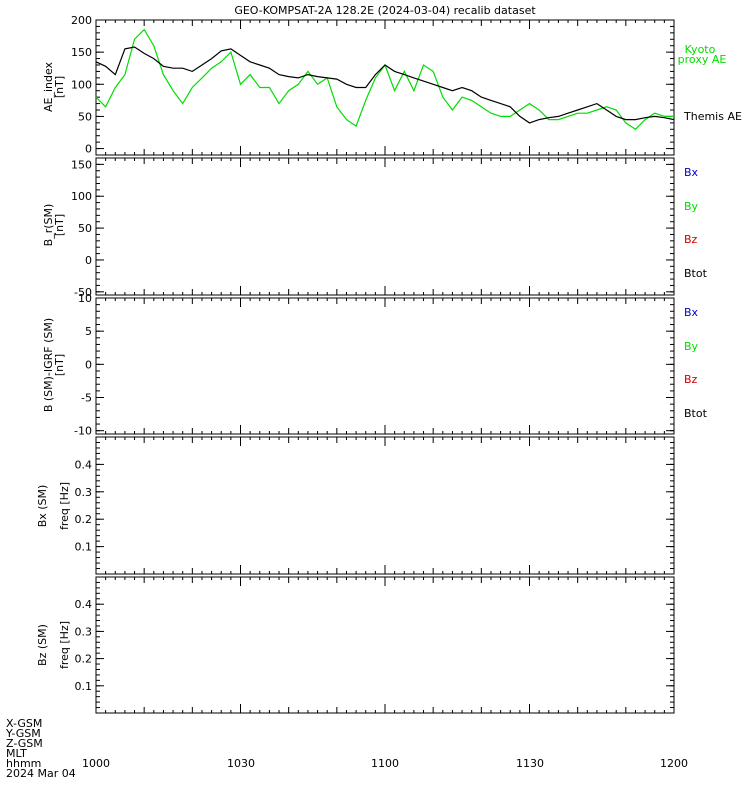 The width and height of the screenshot is (750, 800). Describe the element at coordinates (385, 366) in the screenshot. I see `bdiff-frame` at that location.